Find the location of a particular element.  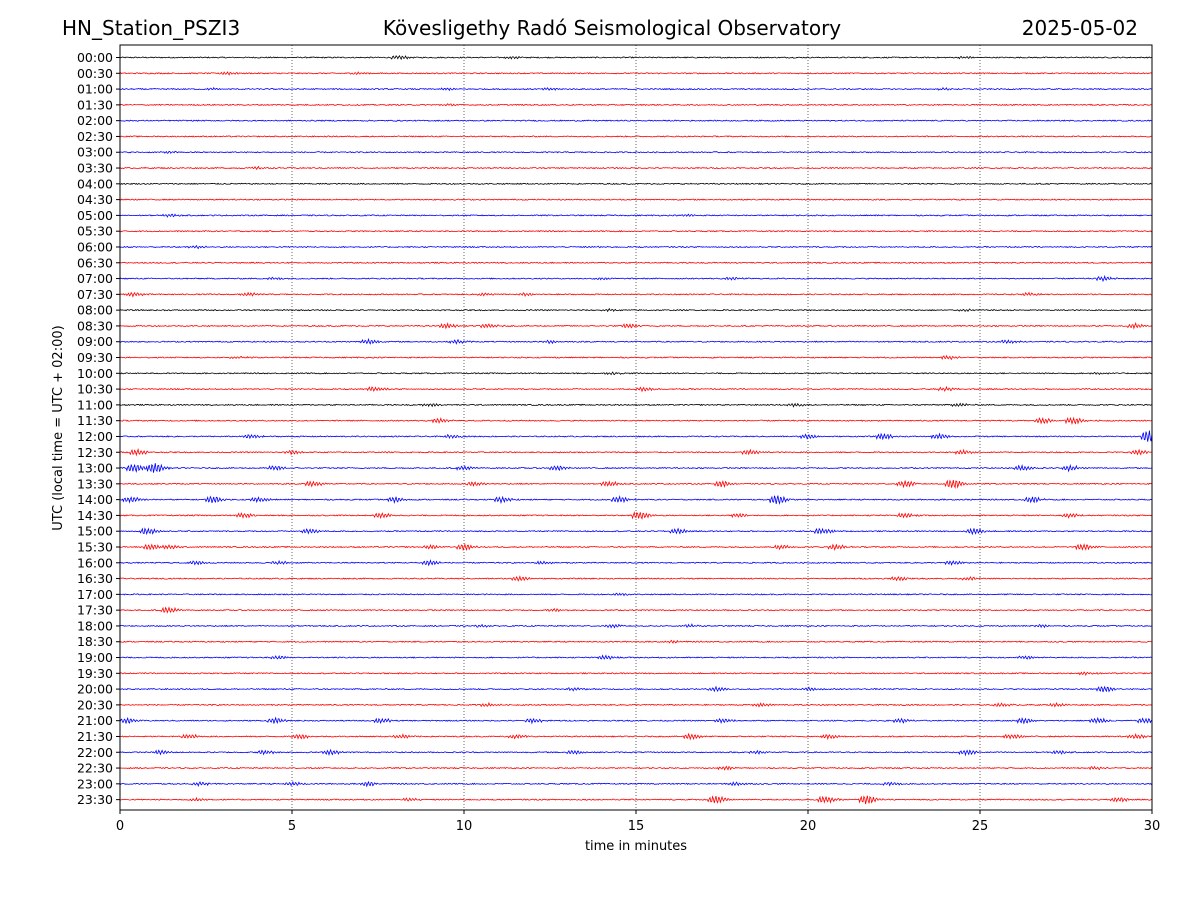

y-tick-label: 17:00 is located at coordinates (95, 594).